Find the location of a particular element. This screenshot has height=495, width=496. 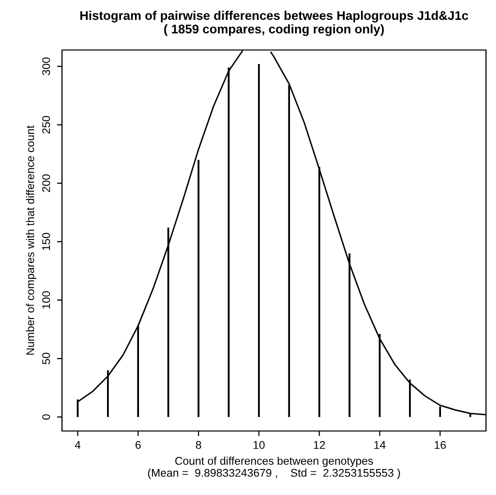

y-tick-label: 200 is located at coordinates (46, 183).